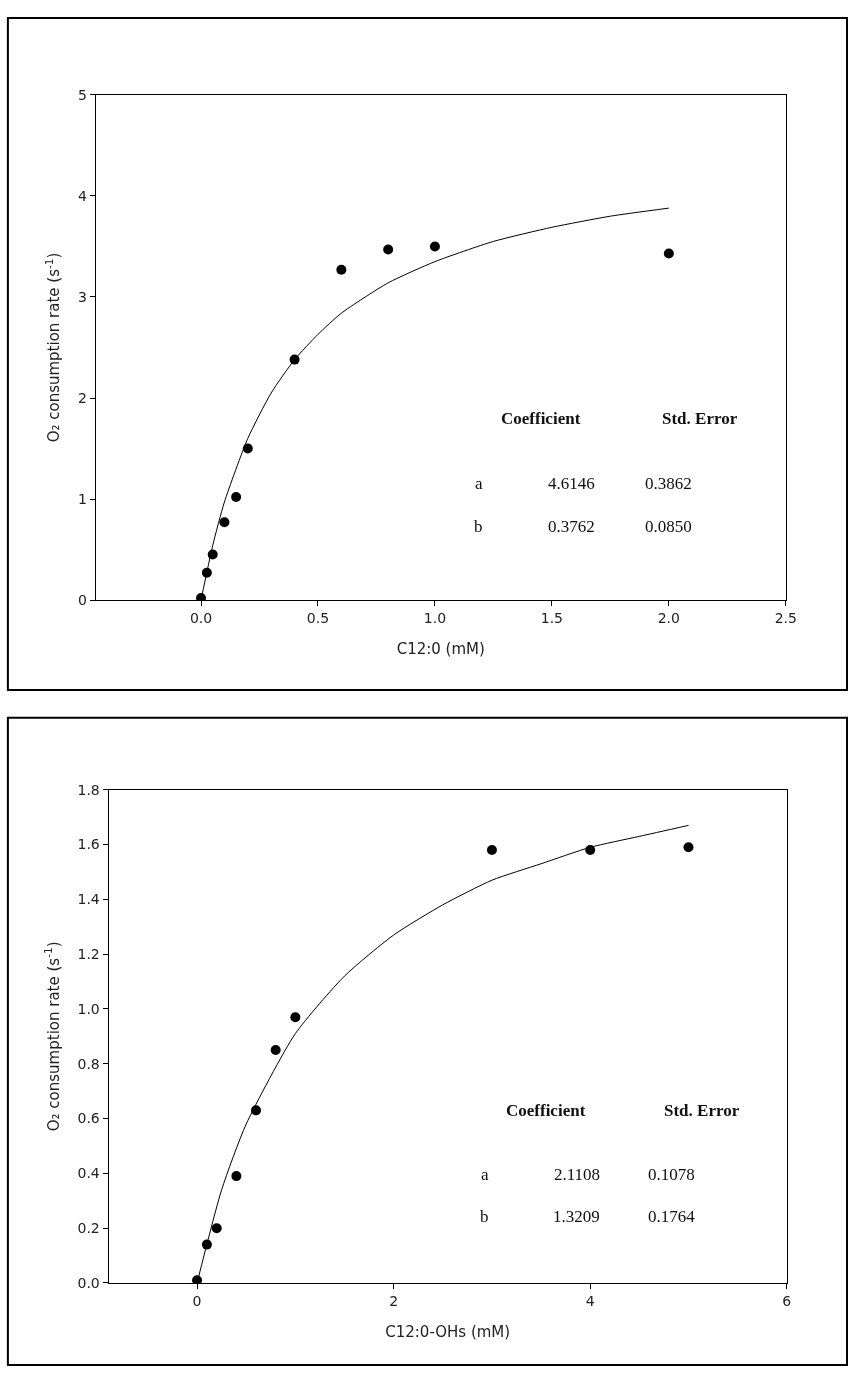 This screenshot has width=858, height=1373. What do you see at coordinates (577, 1174) in the screenshot?
I see `annotation: 2.1108` at bounding box center [577, 1174].